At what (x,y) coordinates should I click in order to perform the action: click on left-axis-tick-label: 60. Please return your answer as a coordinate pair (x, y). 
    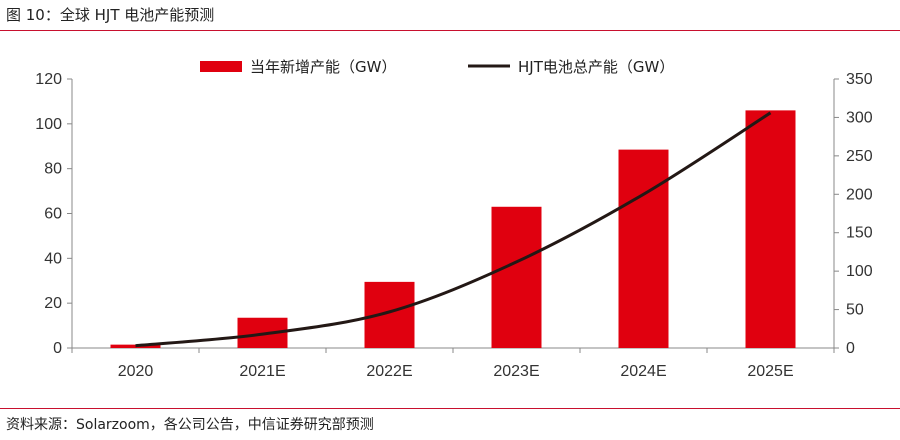
    Looking at the image, I should click on (53, 214).